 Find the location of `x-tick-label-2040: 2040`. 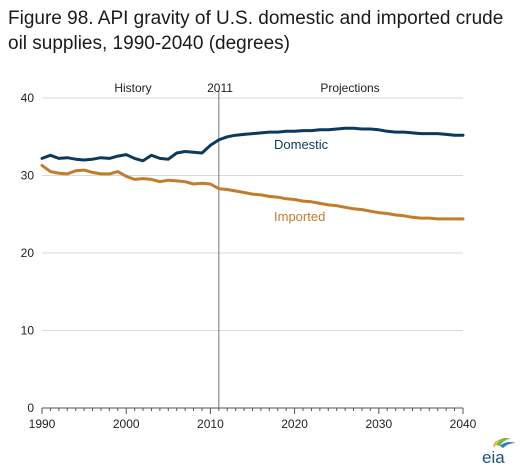

x-tick-label-2040: 2040 is located at coordinates (463, 424).